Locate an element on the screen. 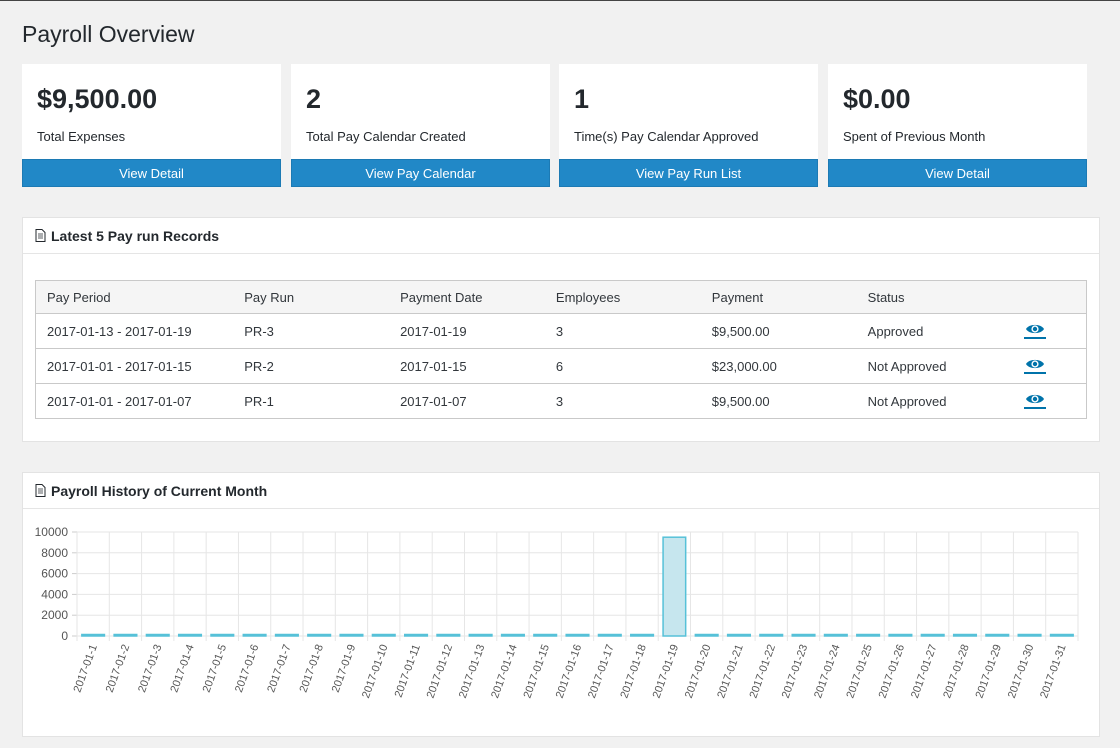 This screenshot has width=1120, height=748. x-tick-label: 2017-01-1 is located at coordinates (86, 668).